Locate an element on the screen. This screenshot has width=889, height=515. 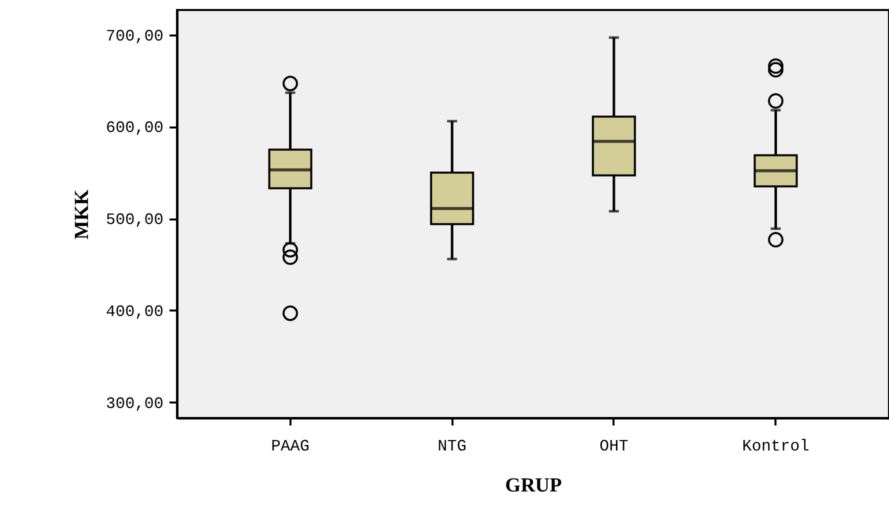
y-tick-label: 300,00 is located at coordinates (135, 403).